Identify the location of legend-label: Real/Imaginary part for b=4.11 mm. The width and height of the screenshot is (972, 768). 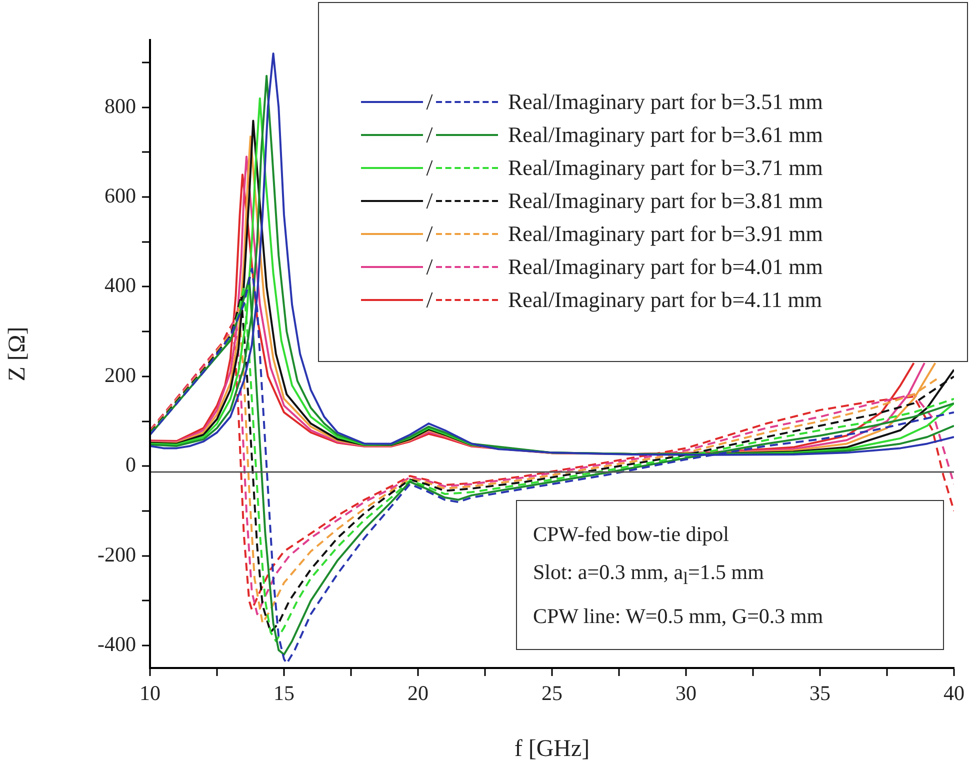
(665, 299).